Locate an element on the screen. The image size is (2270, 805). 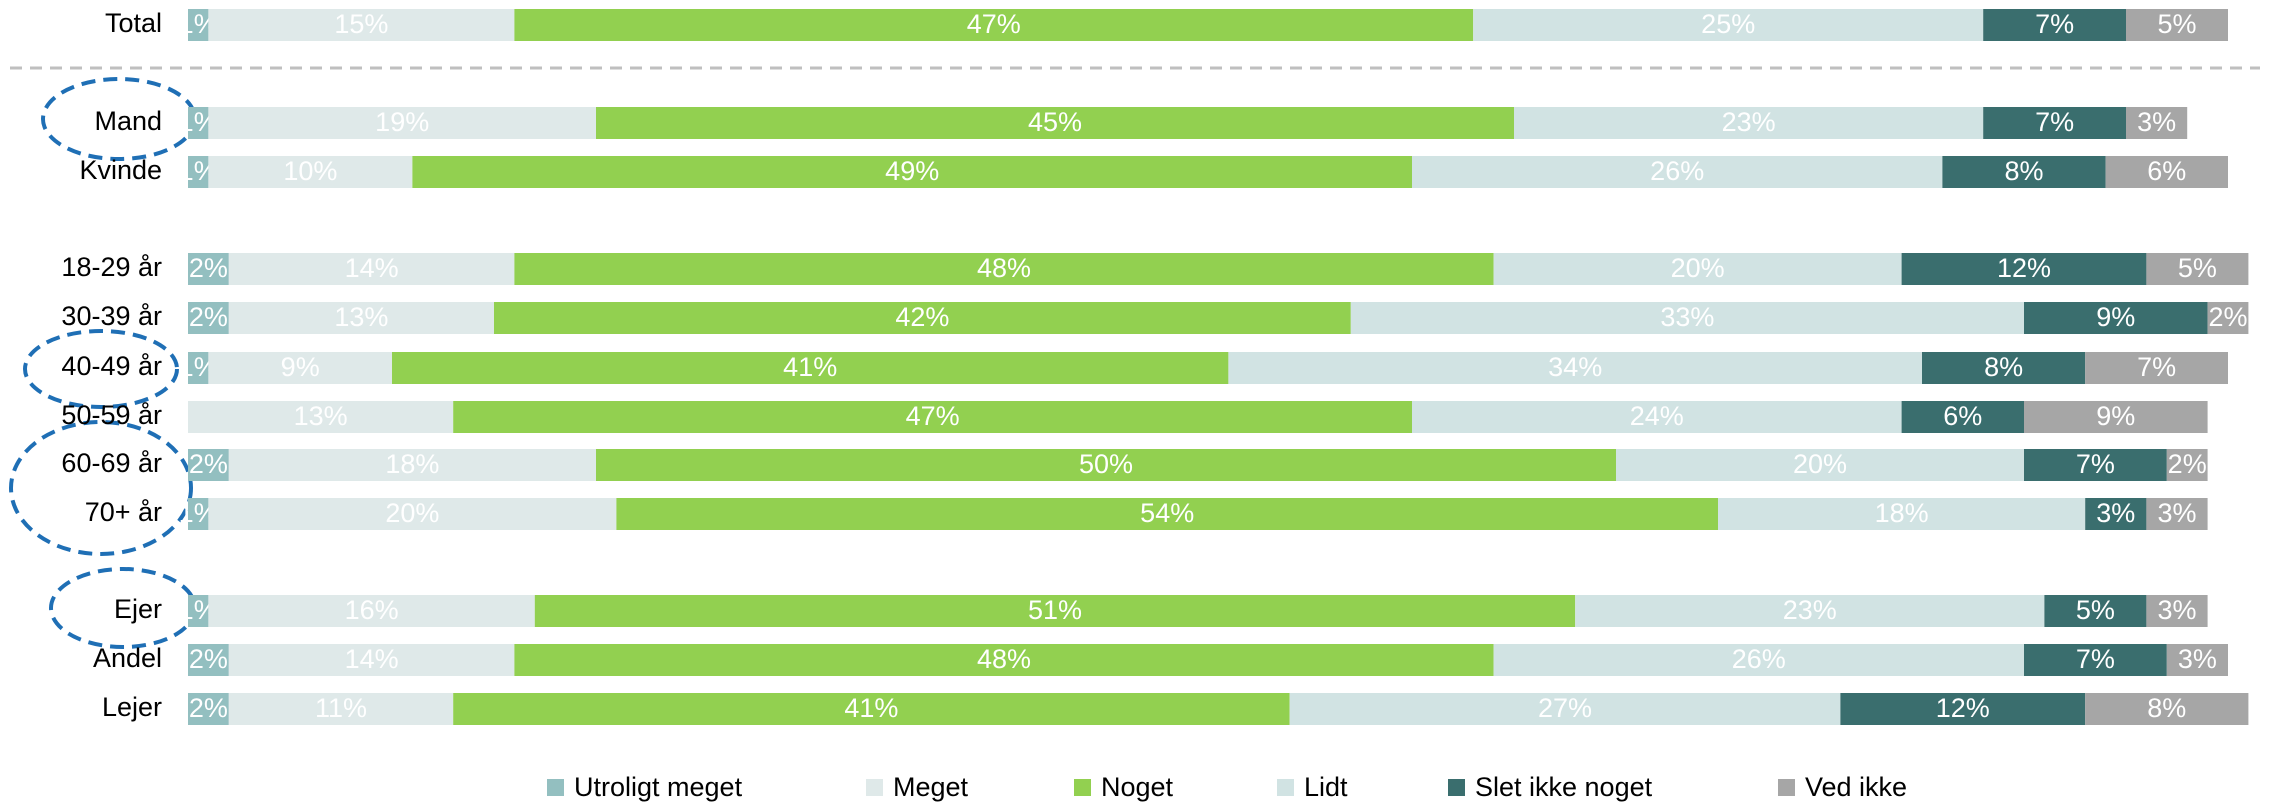
legend-label: Utroligt meget is located at coordinates (658, 787).